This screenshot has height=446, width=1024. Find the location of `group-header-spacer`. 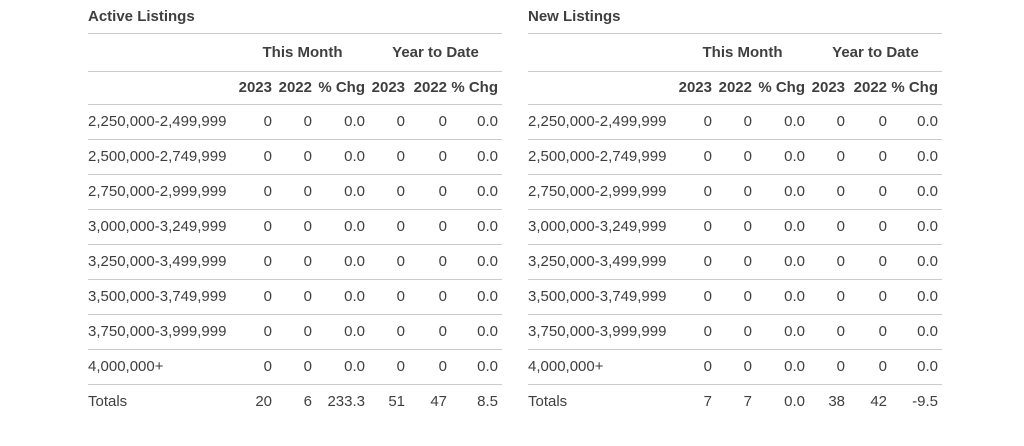

group-header-spacer is located at coordinates (602, 53).